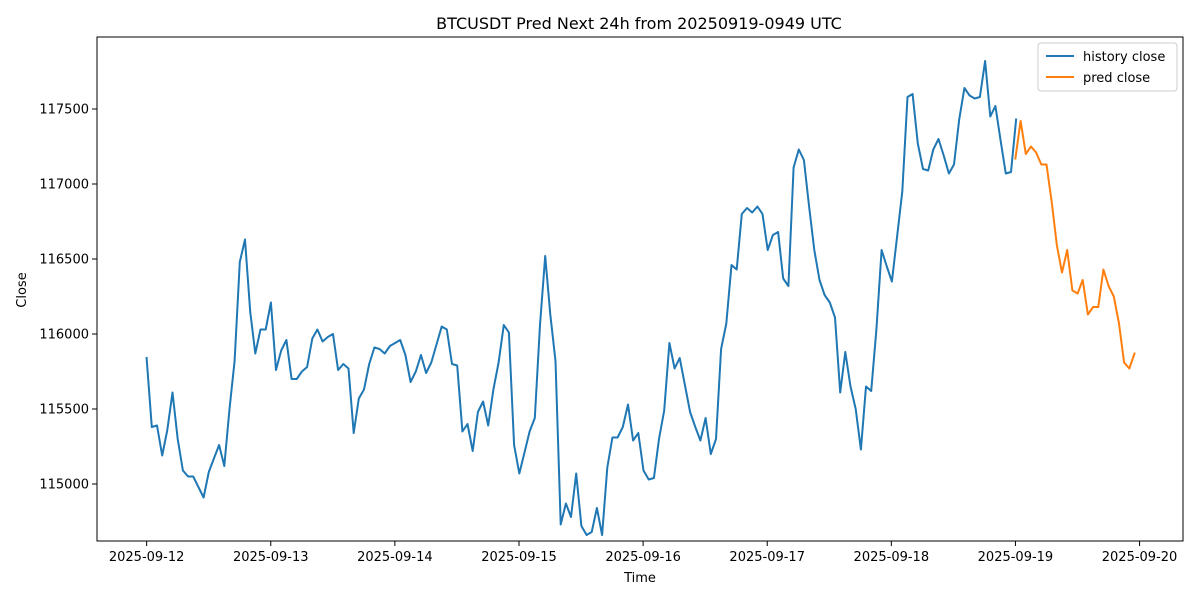 This screenshot has width=1200, height=600. What do you see at coordinates (643, 557) in the screenshot?
I see `x-tick-label: 2025-09-16` at bounding box center [643, 557].